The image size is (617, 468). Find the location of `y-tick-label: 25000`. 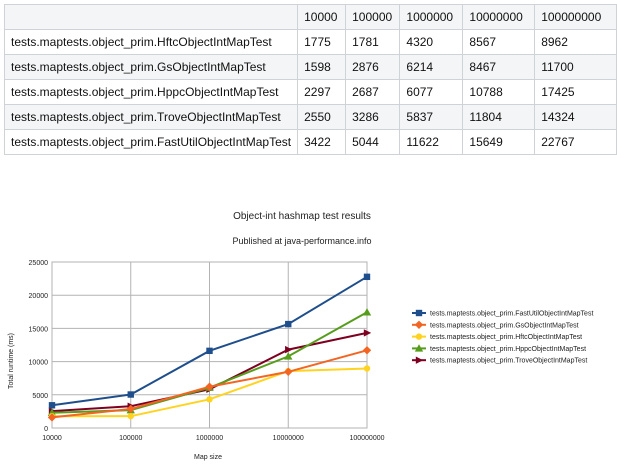

y-tick-label: 25000 is located at coordinates (39, 263).